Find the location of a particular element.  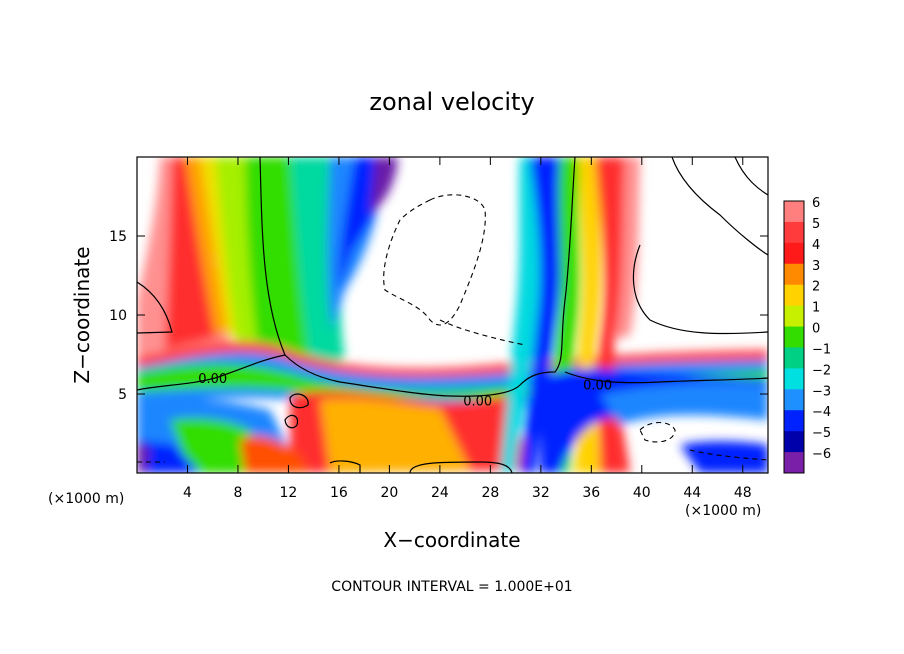

colorbar-frame is located at coordinates (794, 337).